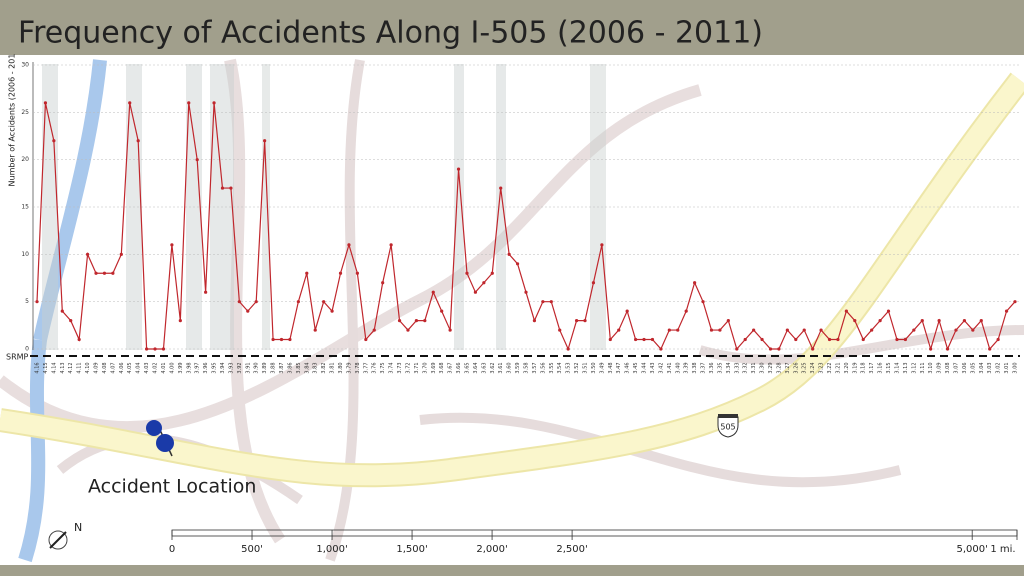  What do you see at coordinates (552, 367) in the screenshot?
I see `x-tick-label: 3.55` at bounding box center [552, 367].